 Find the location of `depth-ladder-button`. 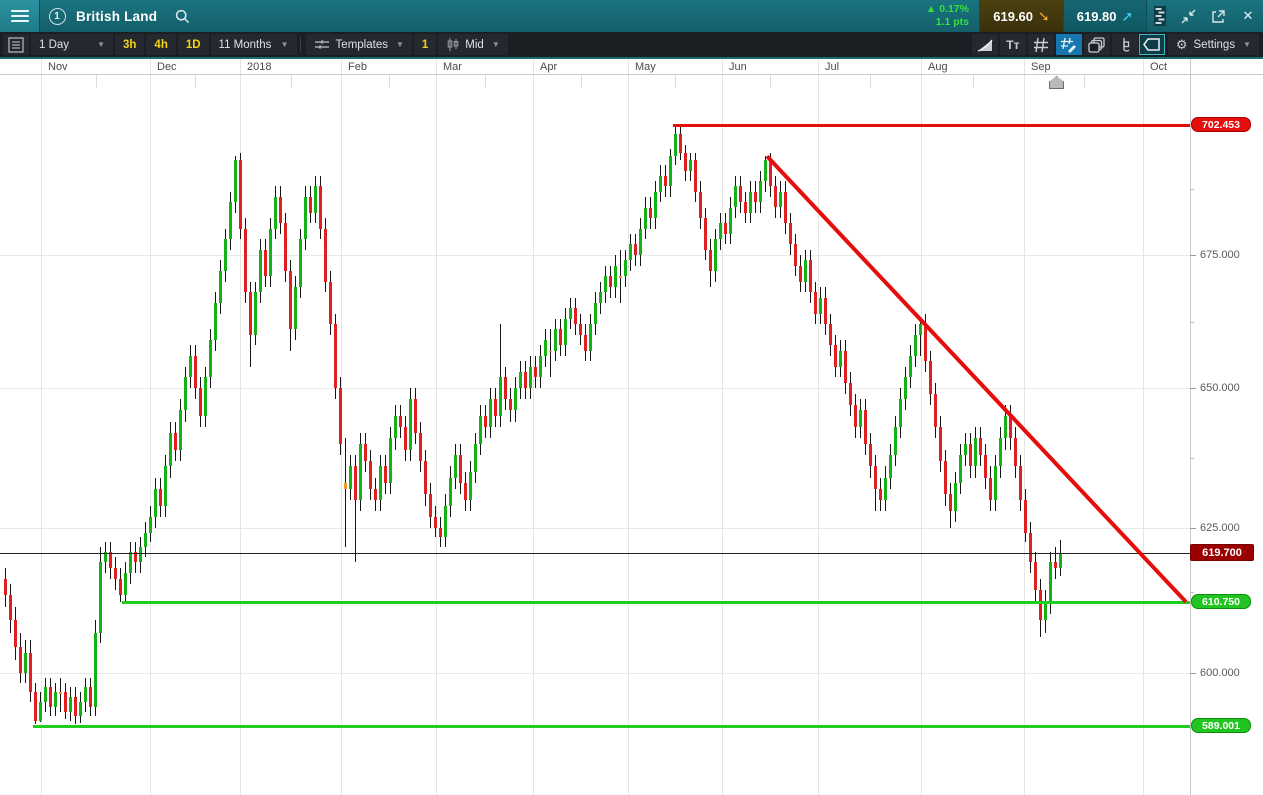

depth-ladder-button is located at coordinates (1160, 16).